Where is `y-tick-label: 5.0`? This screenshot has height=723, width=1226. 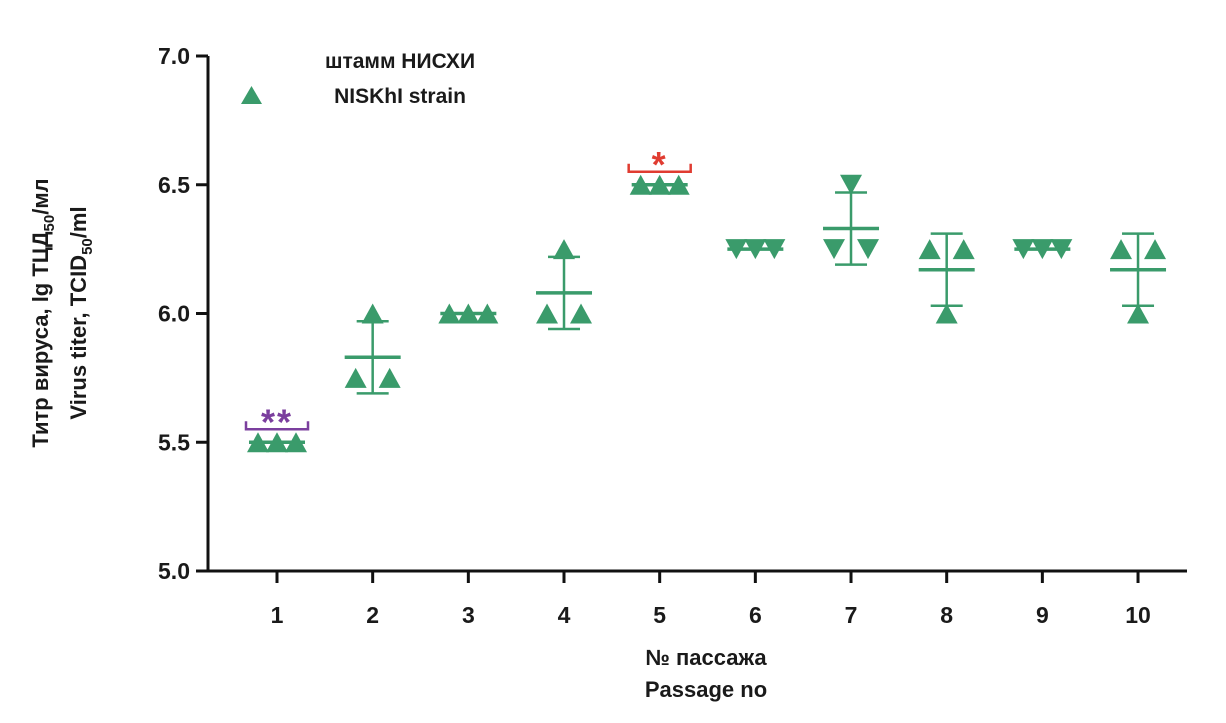
y-tick-label: 5.0 is located at coordinates (174, 571).